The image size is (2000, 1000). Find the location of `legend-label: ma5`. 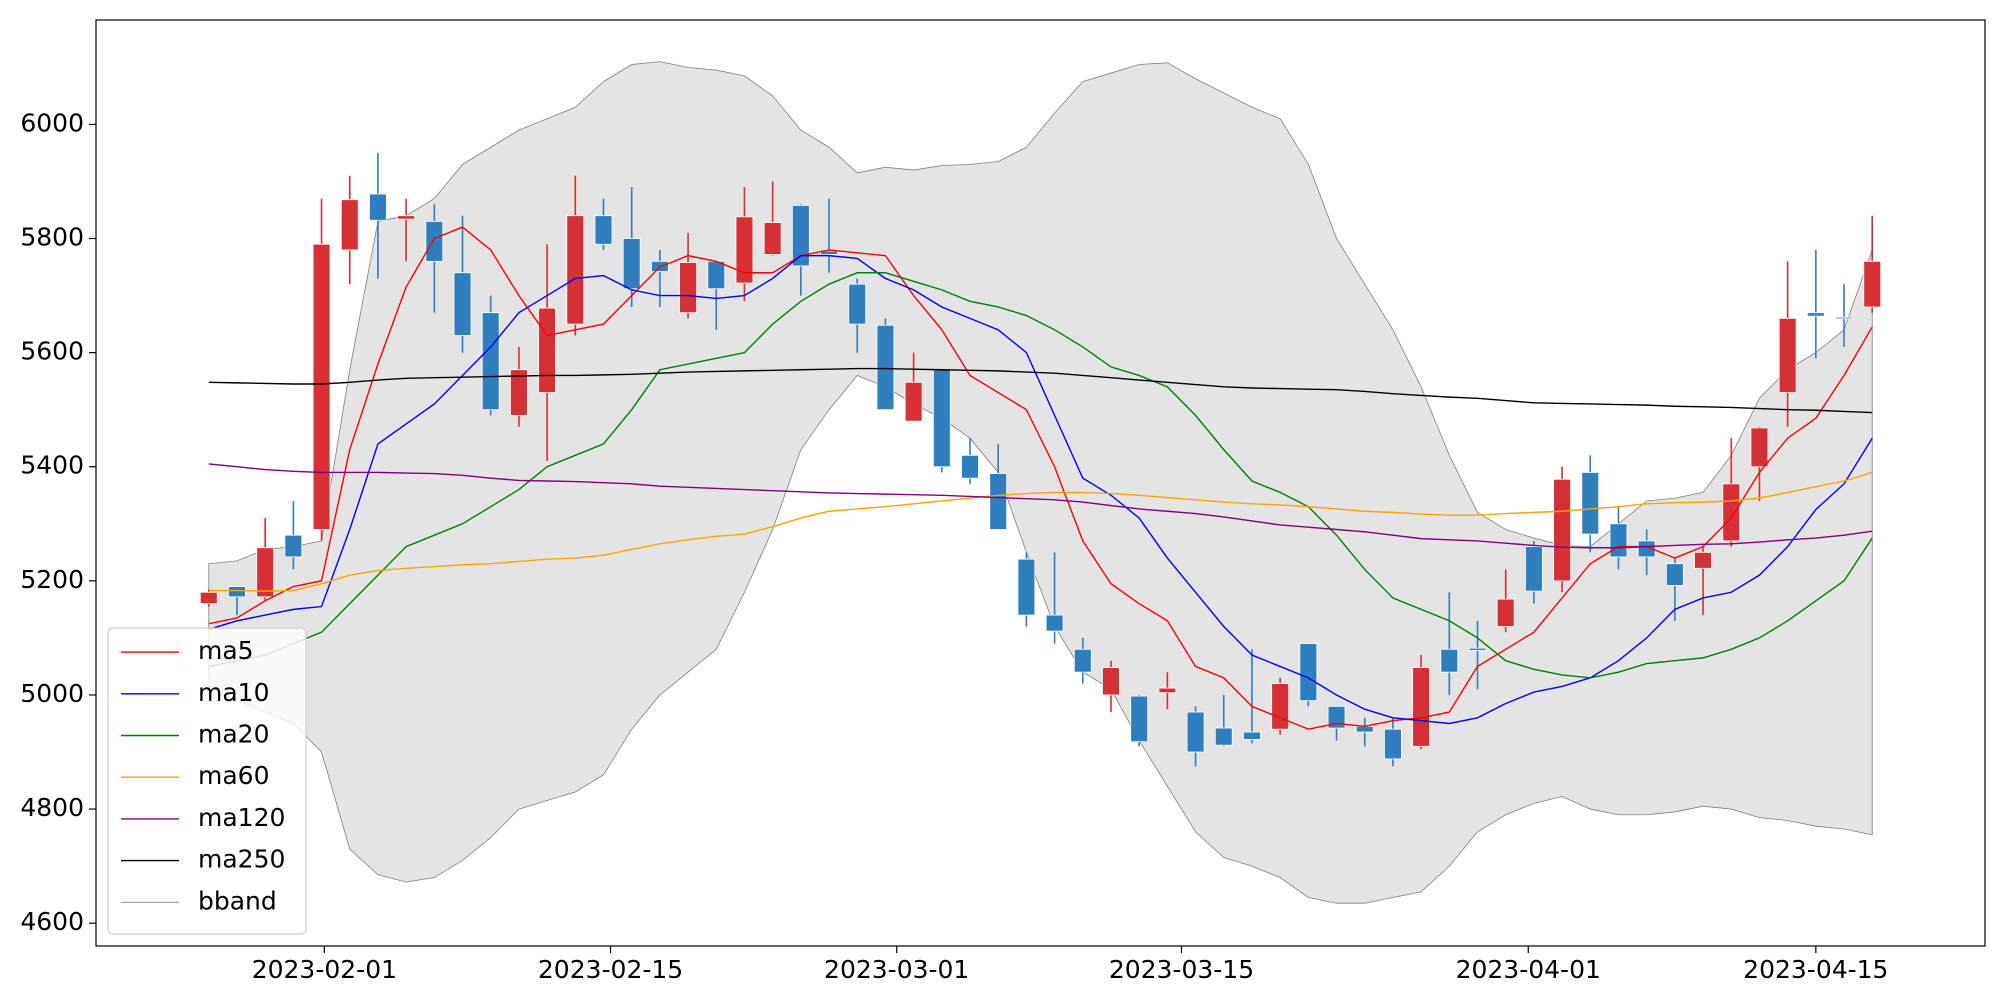

legend-label: ma5 is located at coordinates (226, 650).